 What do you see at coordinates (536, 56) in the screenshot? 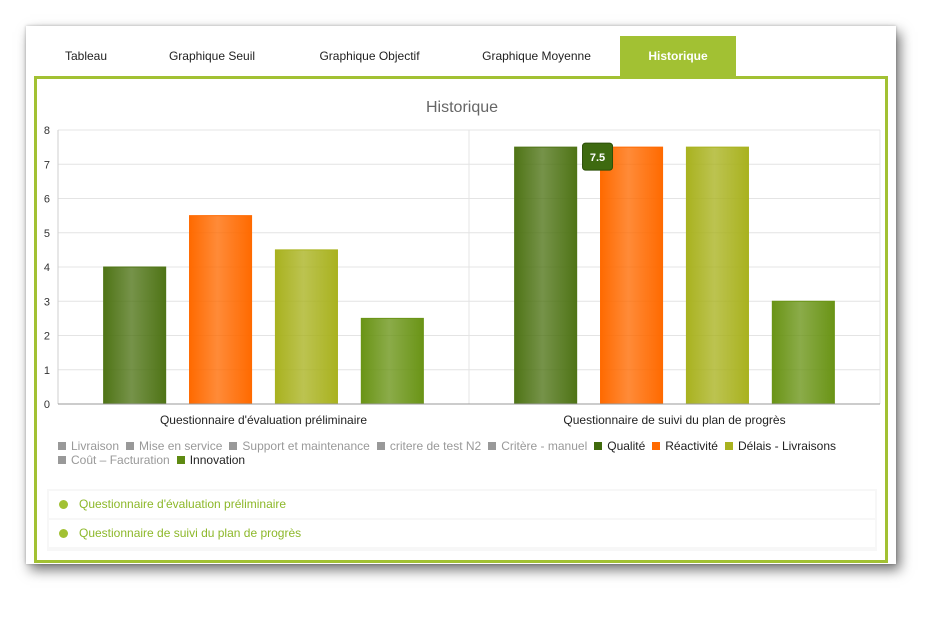
I see `tab-graphique-moyenne: Graphique Moyenne` at bounding box center [536, 56].